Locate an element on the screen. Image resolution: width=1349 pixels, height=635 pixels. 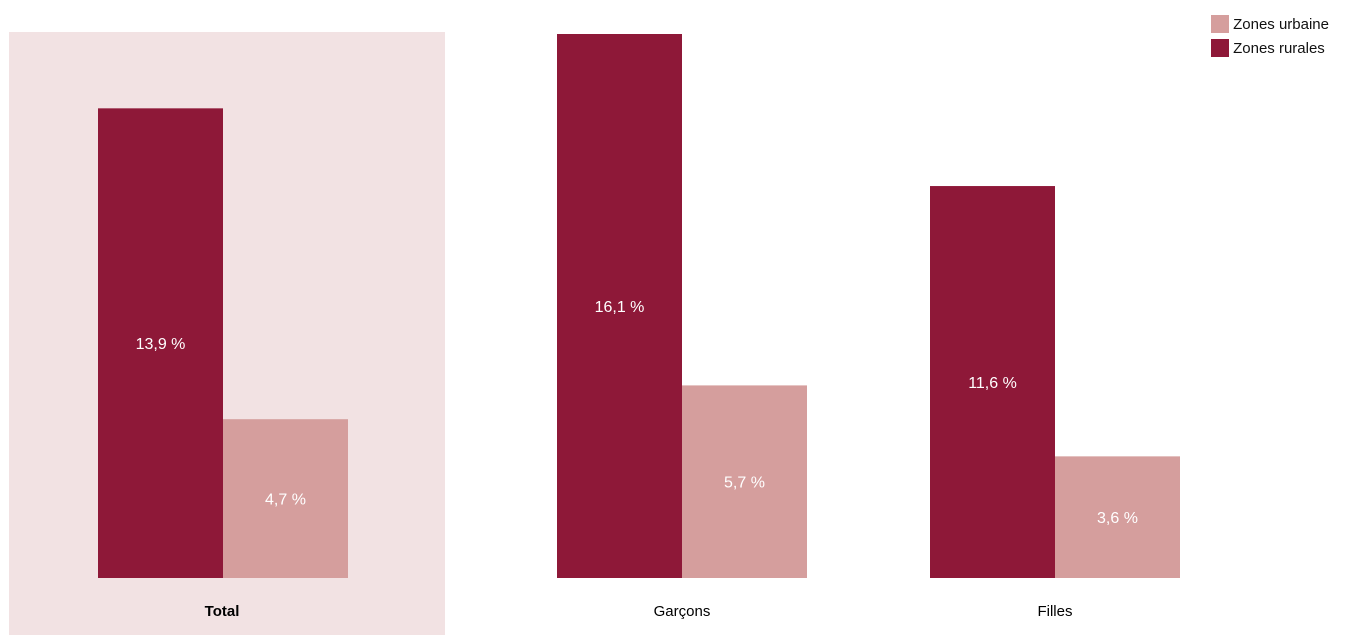
legend-item-rural: Zones rurales is located at coordinates (1270, 48).